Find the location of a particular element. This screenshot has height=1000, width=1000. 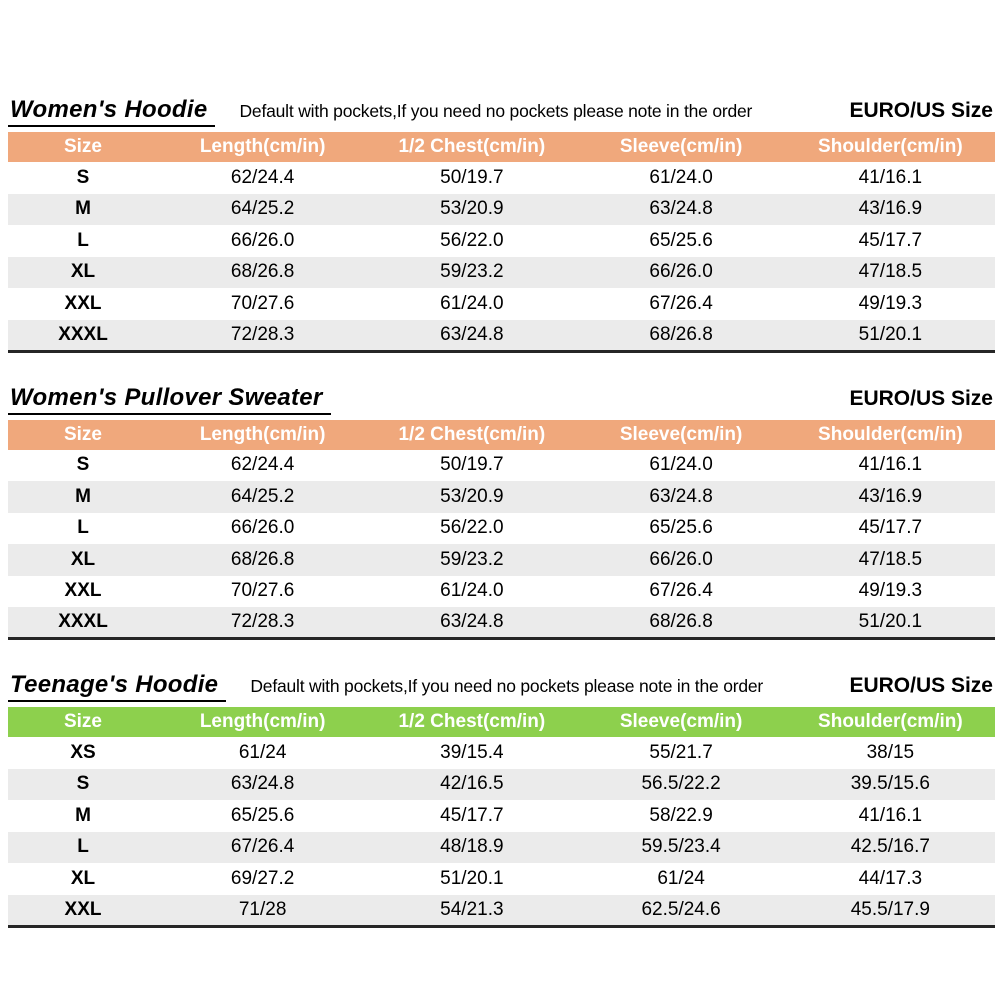

measurement-cell: 43/16.9 is located at coordinates (890, 209).